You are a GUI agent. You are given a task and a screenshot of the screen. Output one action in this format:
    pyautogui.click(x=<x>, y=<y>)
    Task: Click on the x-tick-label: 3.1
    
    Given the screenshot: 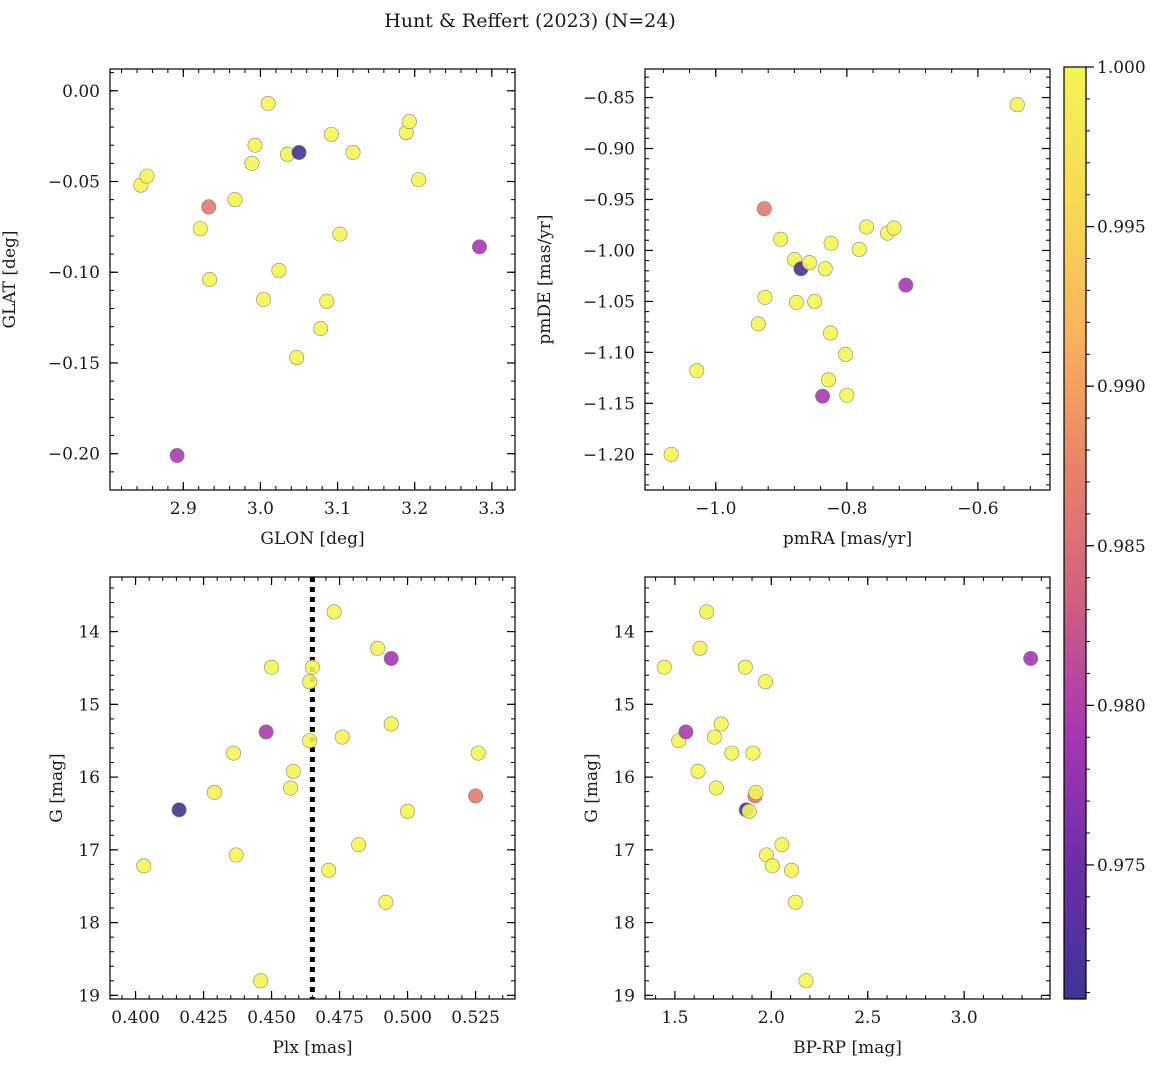 What is the action you would take?
    pyautogui.click(x=337, y=509)
    